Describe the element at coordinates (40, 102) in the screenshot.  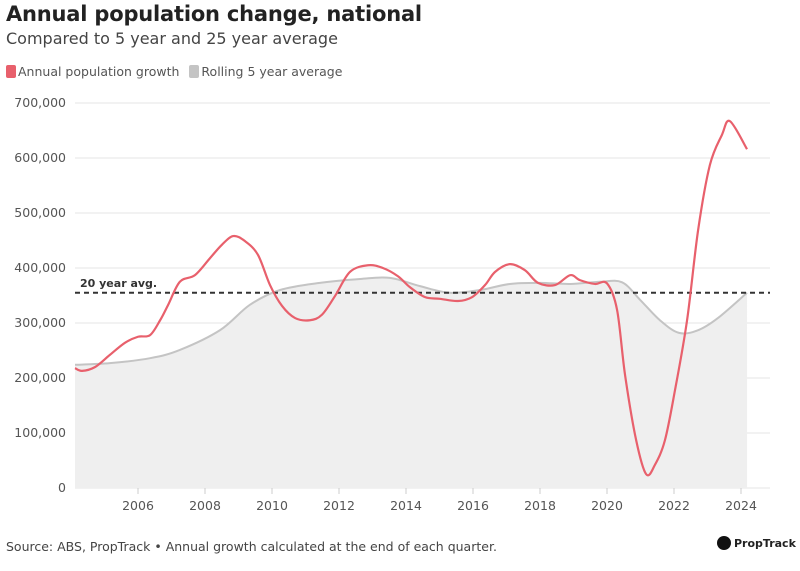
I see `y-tick-label: 700,000` at that location.